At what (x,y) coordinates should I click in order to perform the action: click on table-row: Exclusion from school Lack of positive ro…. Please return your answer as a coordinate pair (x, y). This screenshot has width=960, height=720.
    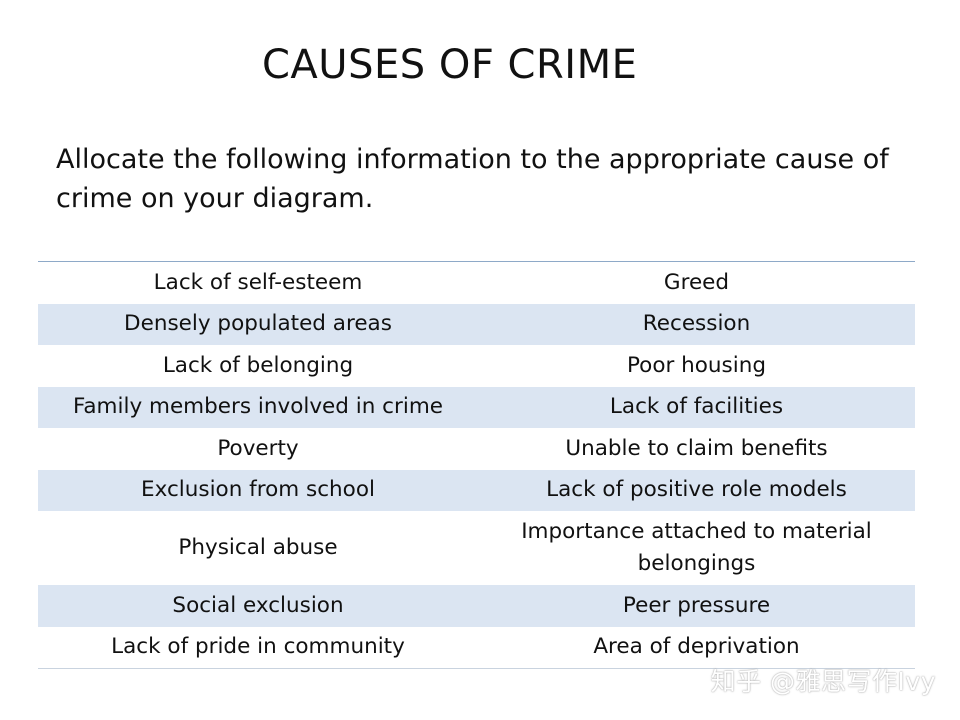
    Looking at the image, I should click on (476, 490).